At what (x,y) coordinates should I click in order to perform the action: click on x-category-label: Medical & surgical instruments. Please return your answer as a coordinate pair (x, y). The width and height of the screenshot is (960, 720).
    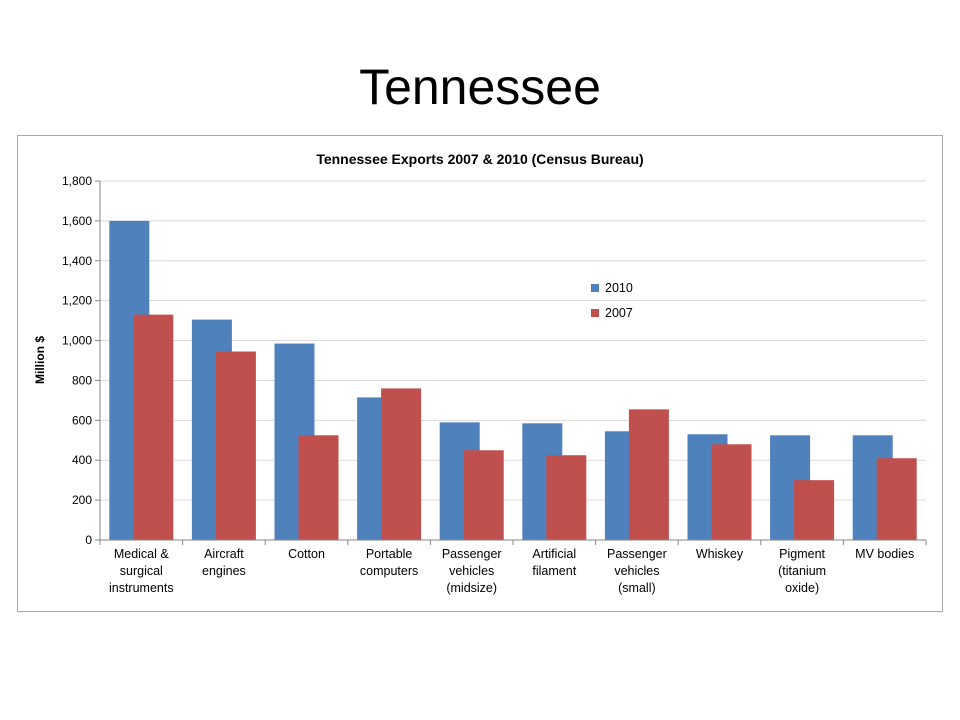
    Looking at the image, I should click on (141, 571).